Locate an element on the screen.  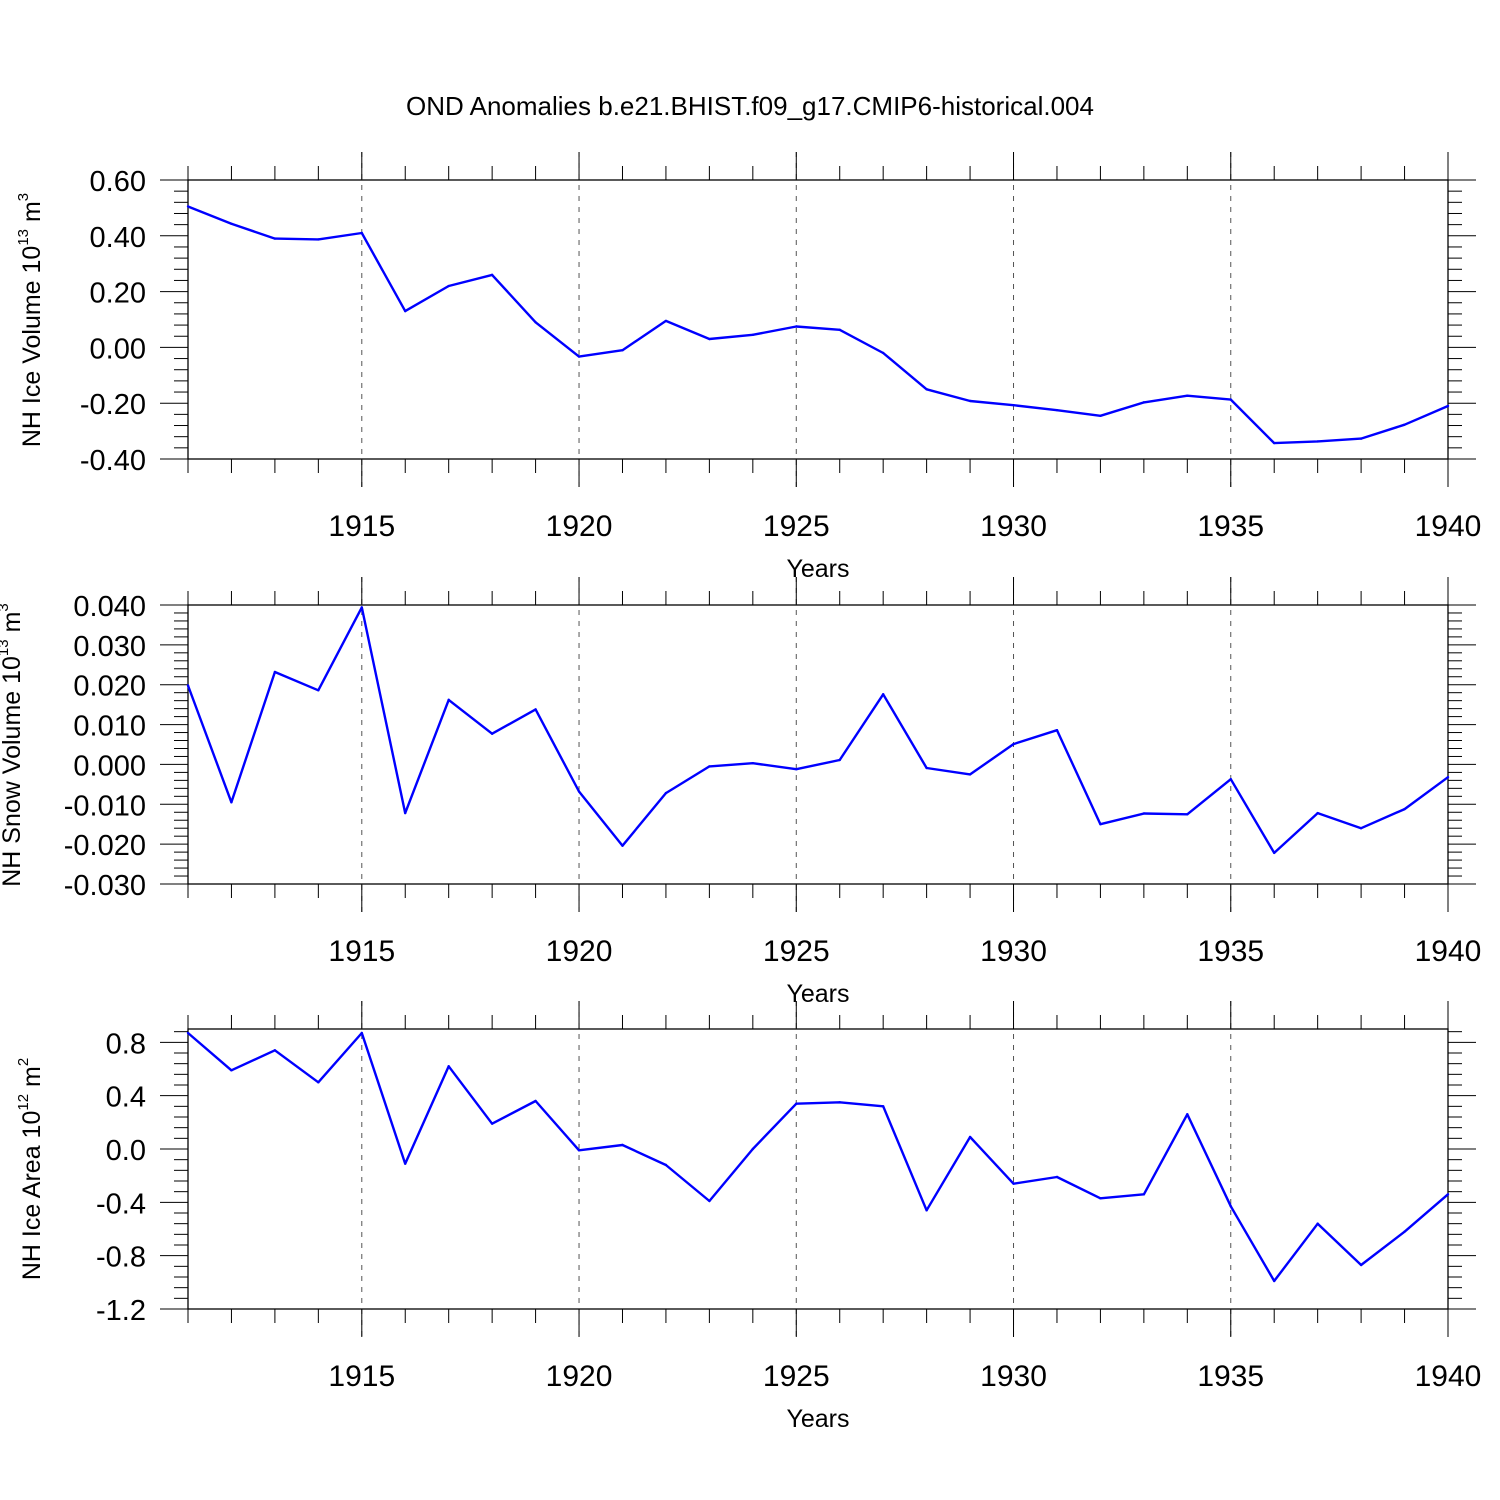
y-tick-label: 0.040 is located at coordinates (109, 607).